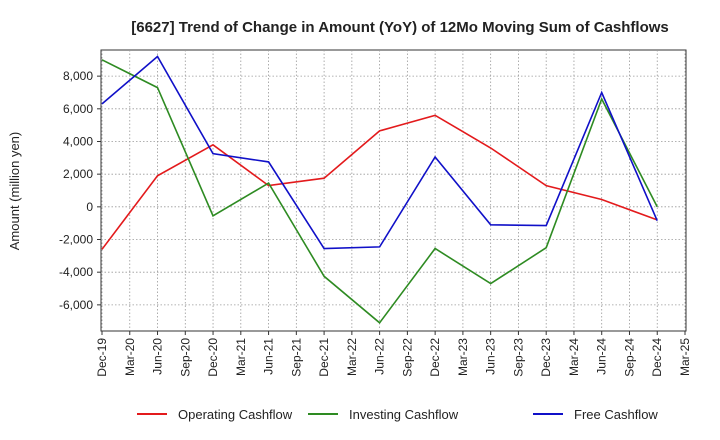  Describe the element at coordinates (435, 357) in the screenshot. I see `x-tick-label: Dec-22` at that location.